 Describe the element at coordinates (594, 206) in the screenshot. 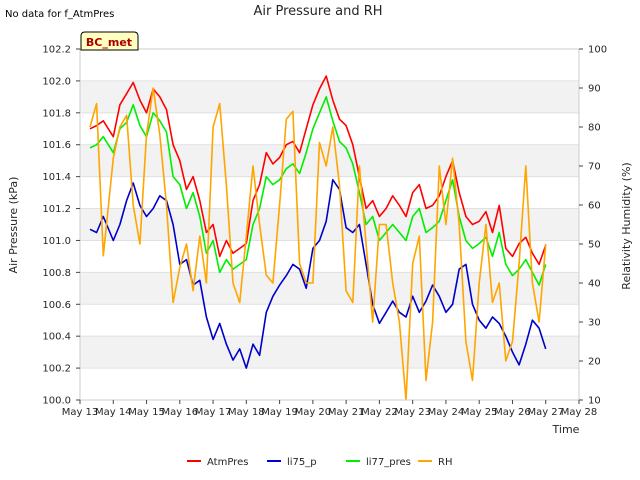

I see `y2-tick-label: 60` at that location.